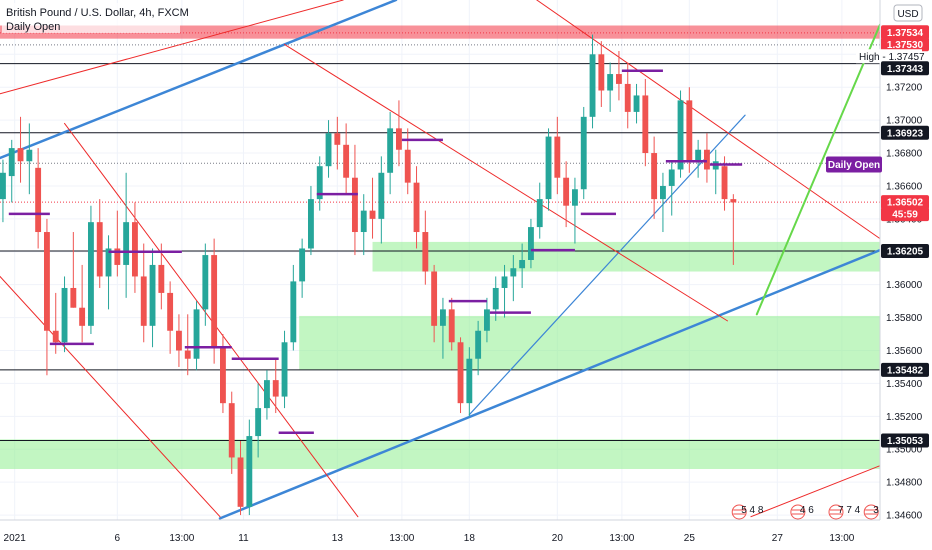 The image size is (932, 550). What do you see at coordinates (904, 417) in the screenshot?
I see `price-tick-label: 1.35200` at bounding box center [904, 417].